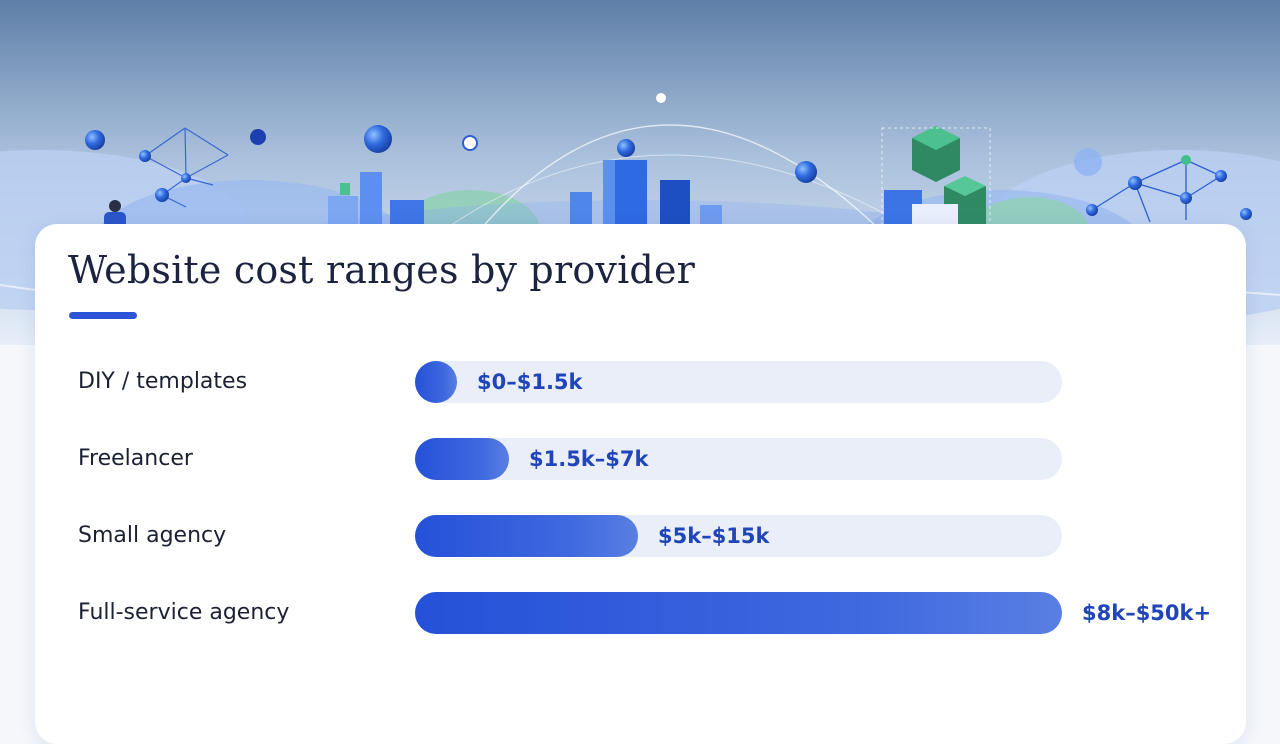  Describe the element at coordinates (646, 195) in the screenshot. I see `building-bar-icon` at that location.